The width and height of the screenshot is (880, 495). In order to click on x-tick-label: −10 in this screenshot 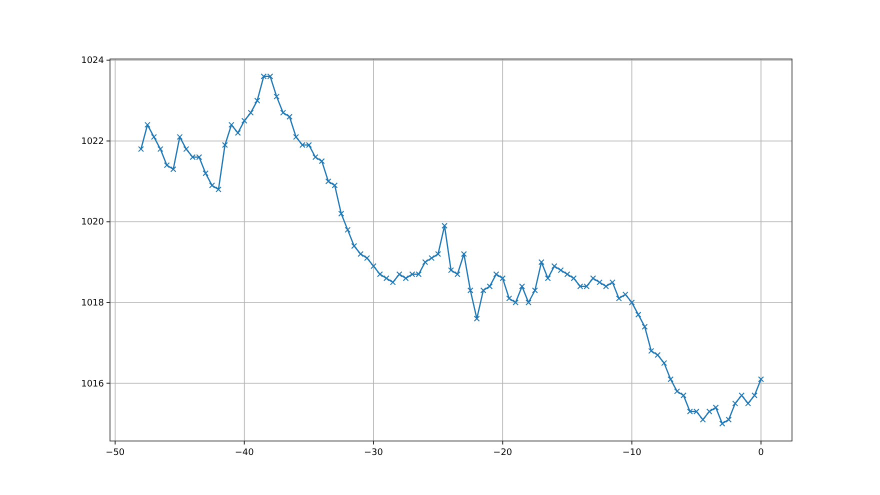, I will do `click(632, 453)`.